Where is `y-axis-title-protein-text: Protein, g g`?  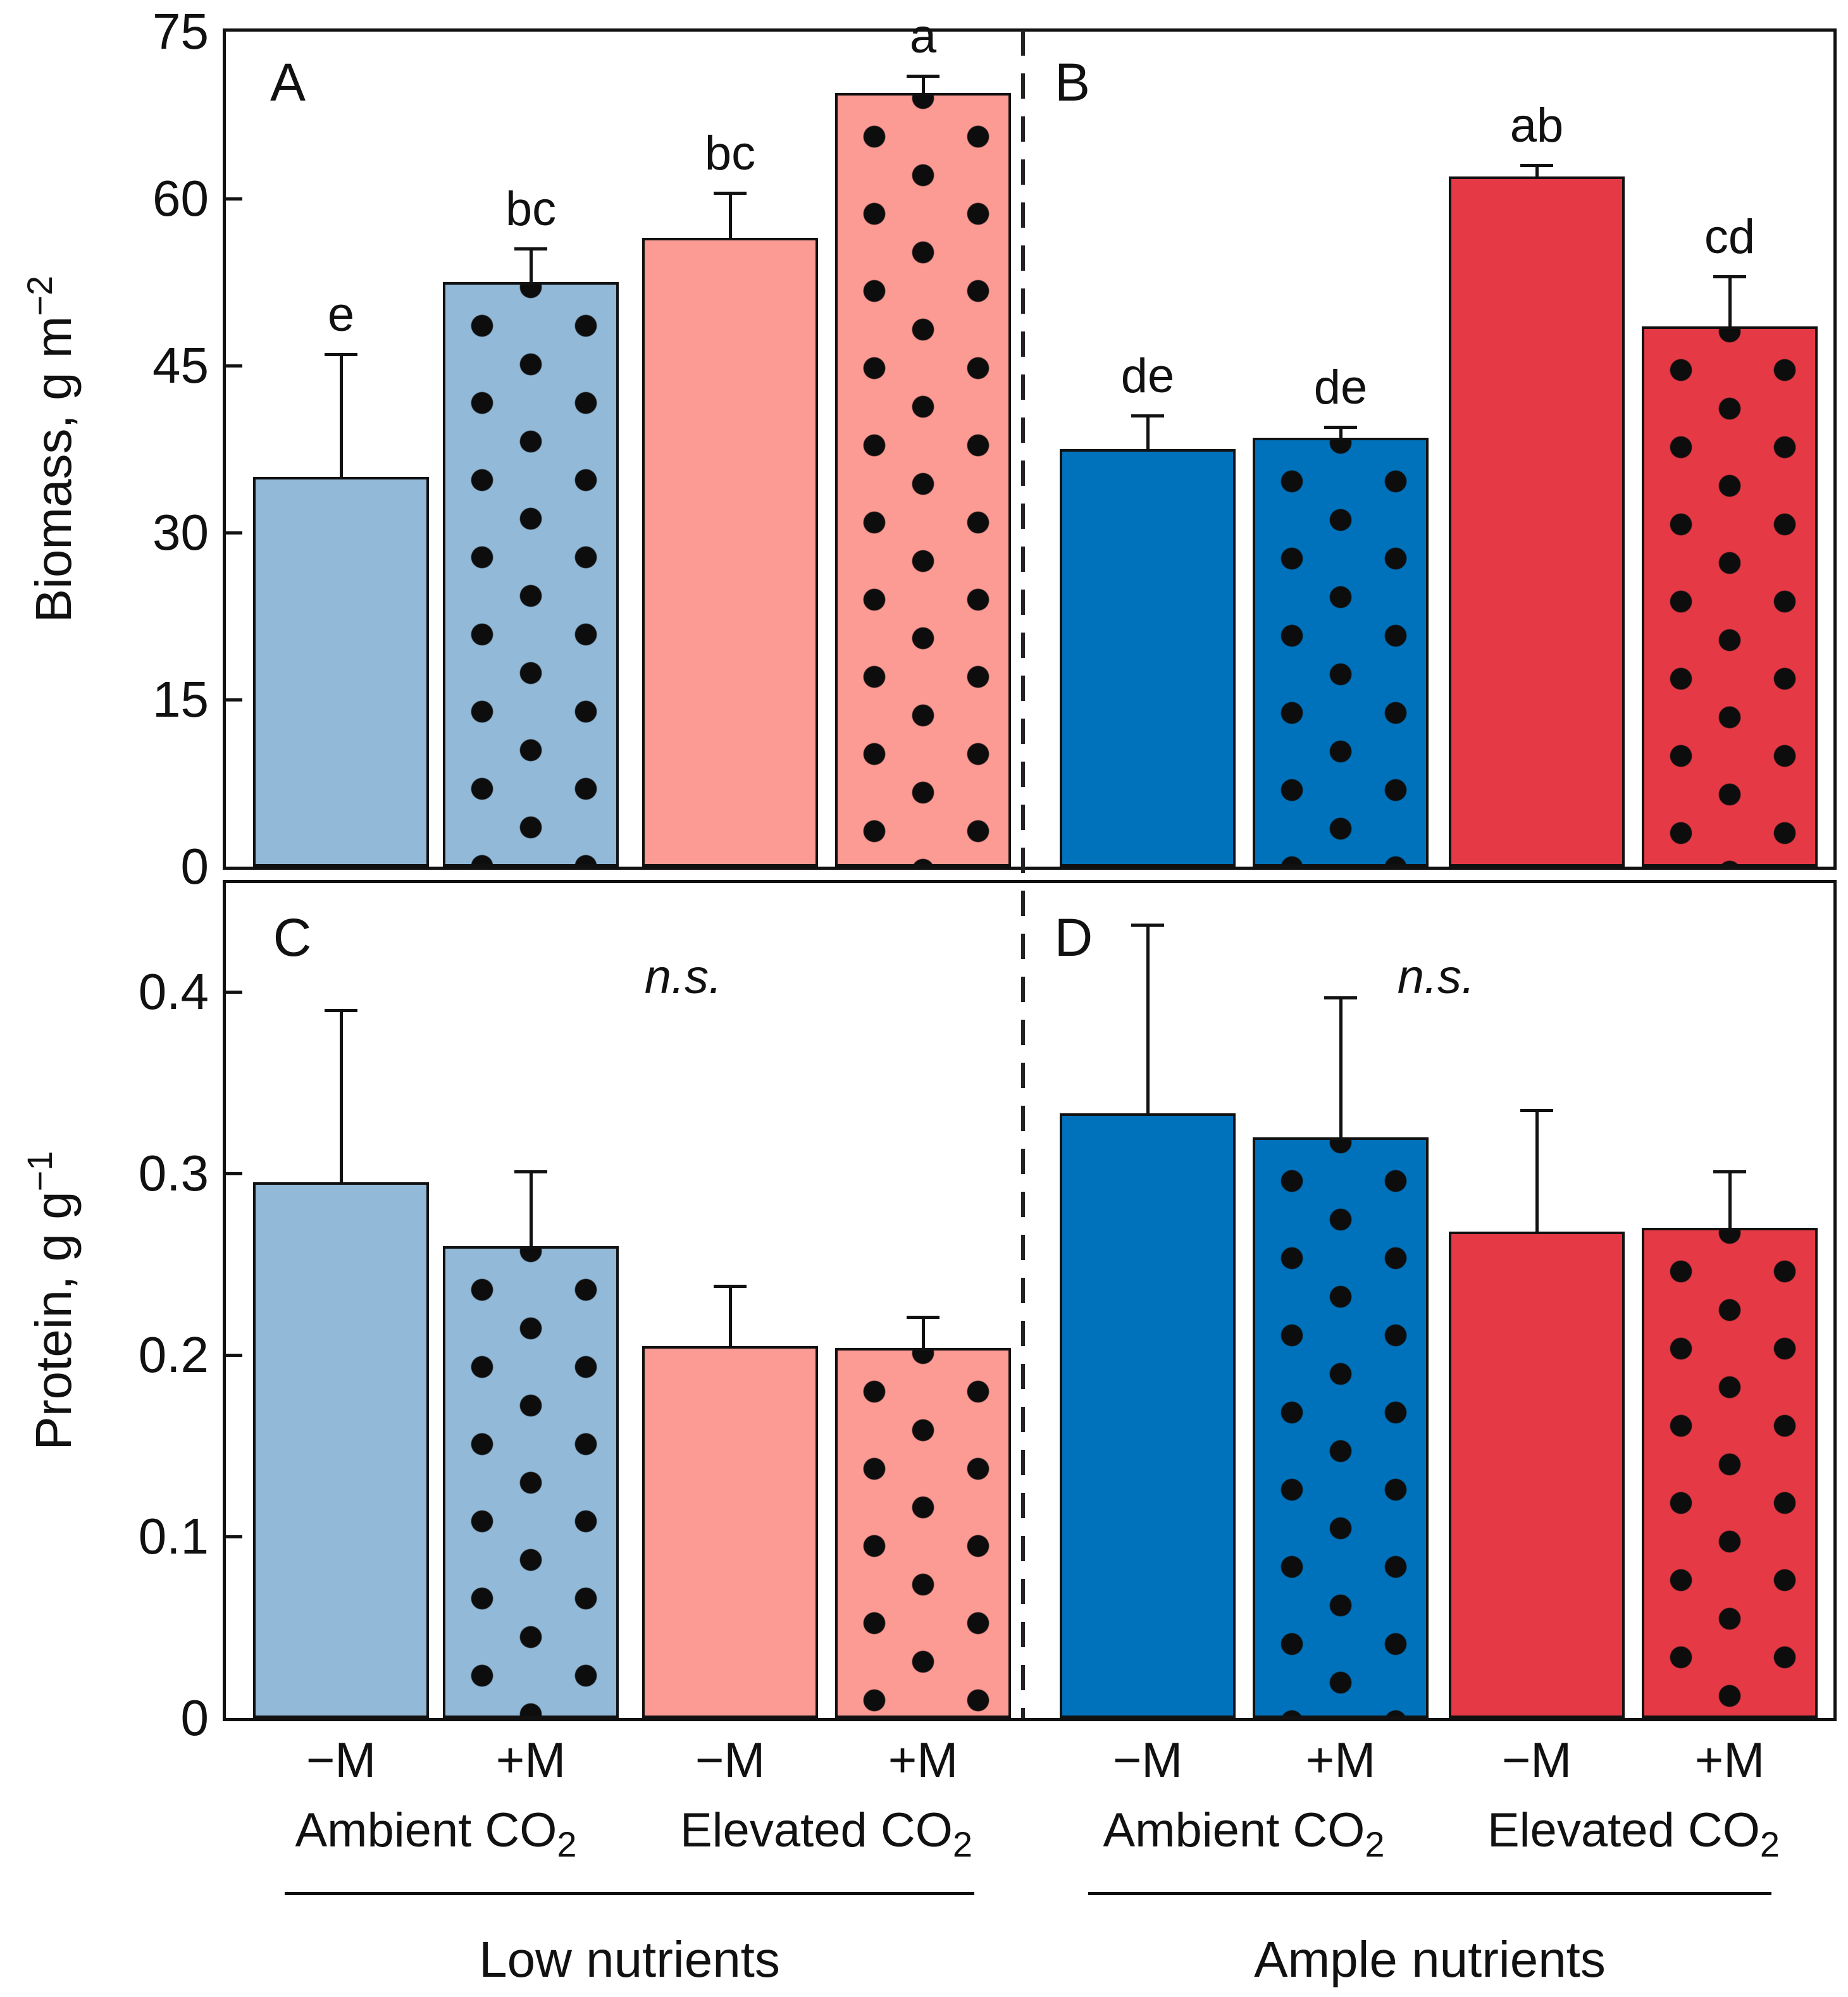
y-axis-title-protein-text: Protein, g g is located at coordinates (53, 1321).